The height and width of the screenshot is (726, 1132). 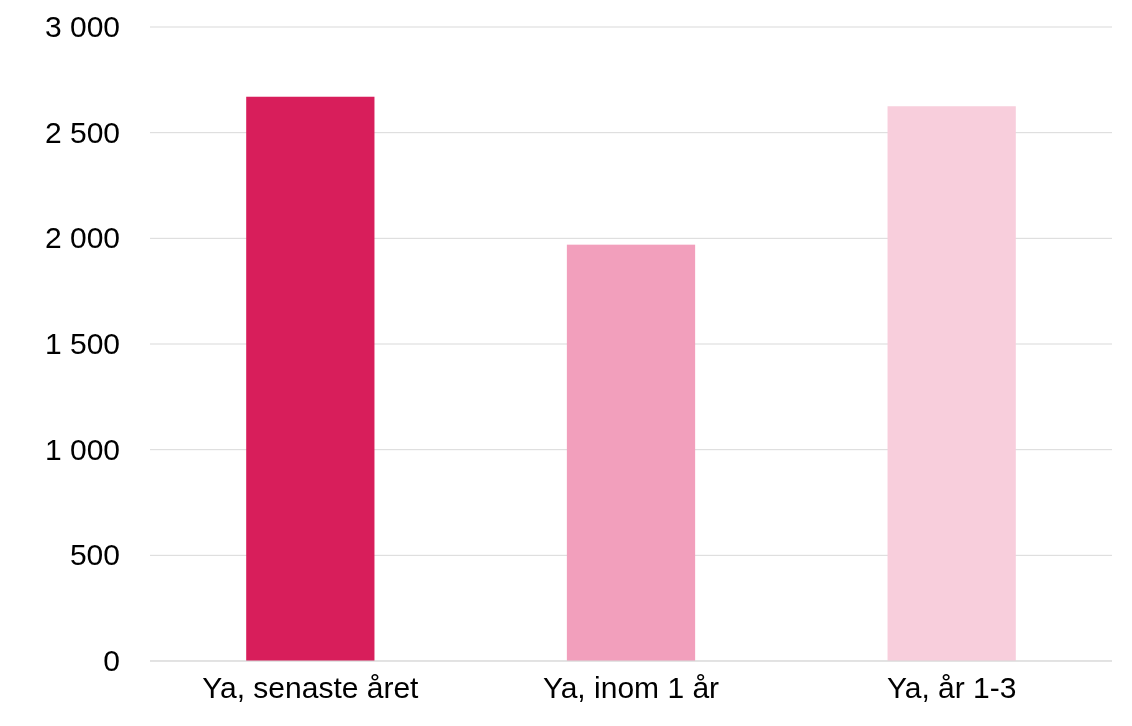 What do you see at coordinates (82, 132) in the screenshot?
I see `y-tick-label: 2 500` at bounding box center [82, 132].